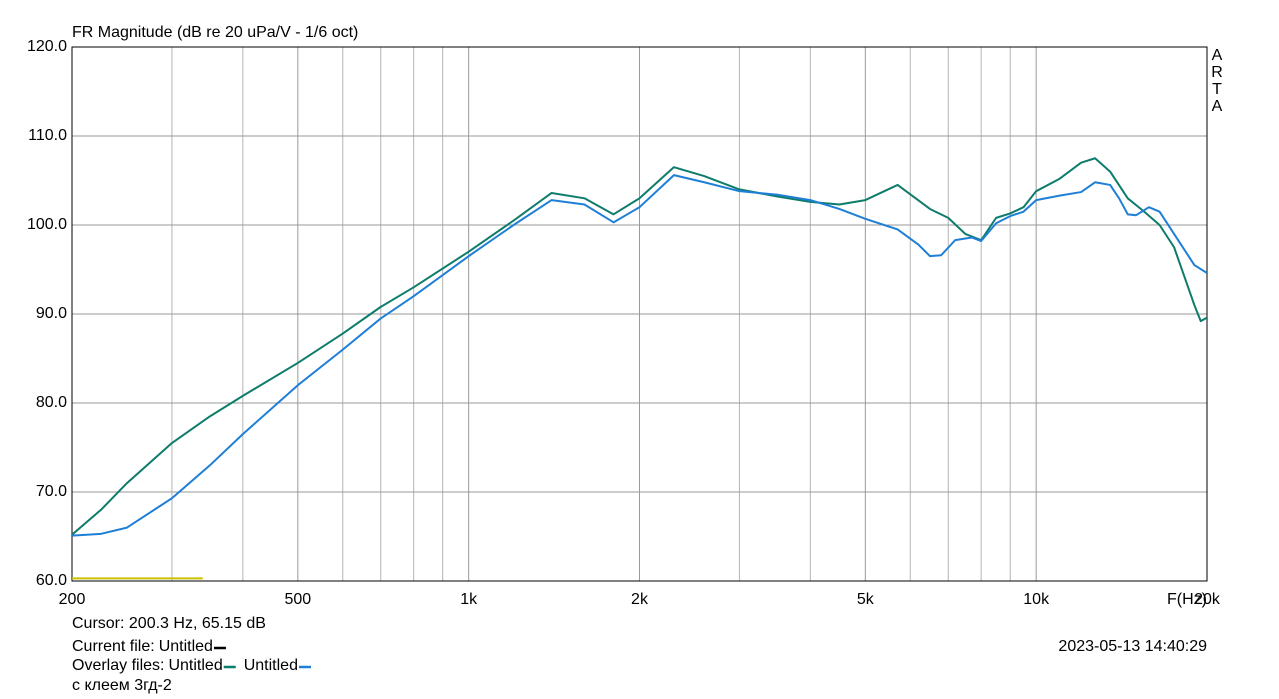 The height and width of the screenshot is (699, 1279). Describe the element at coordinates (72, 599) in the screenshot. I see `x-tick-label: 200` at that location.